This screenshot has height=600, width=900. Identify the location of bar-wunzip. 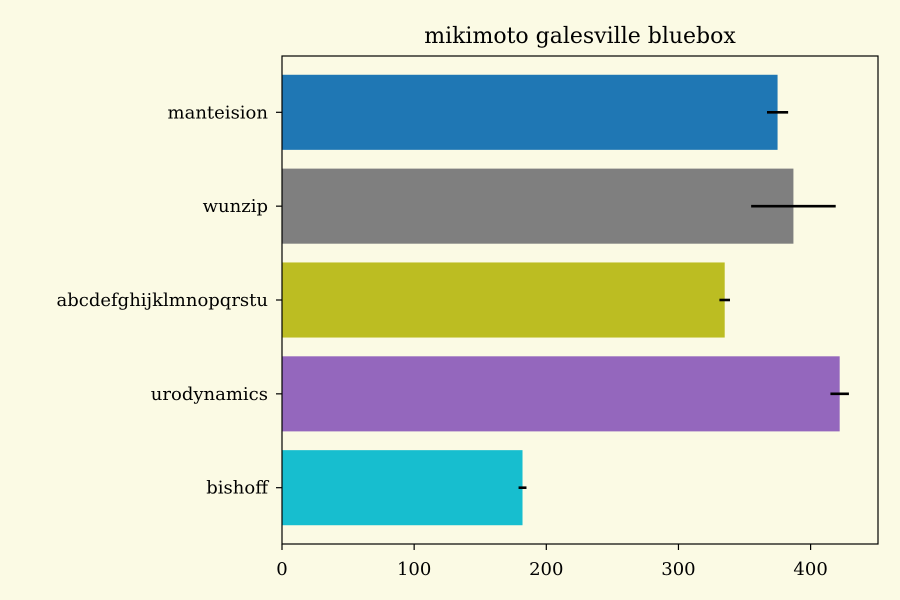
(538, 206).